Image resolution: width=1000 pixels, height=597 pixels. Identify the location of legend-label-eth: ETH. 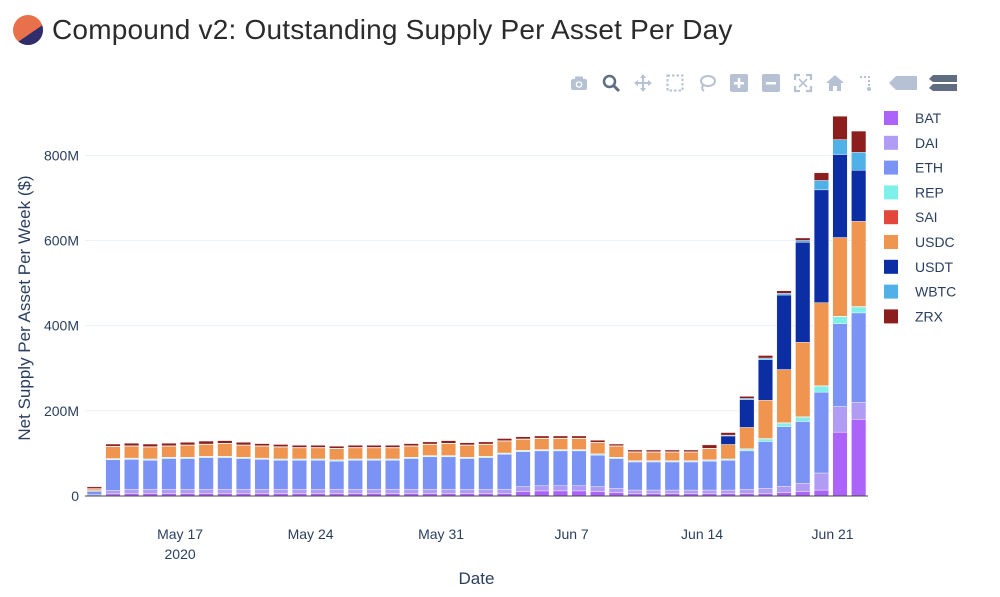
(929, 168).